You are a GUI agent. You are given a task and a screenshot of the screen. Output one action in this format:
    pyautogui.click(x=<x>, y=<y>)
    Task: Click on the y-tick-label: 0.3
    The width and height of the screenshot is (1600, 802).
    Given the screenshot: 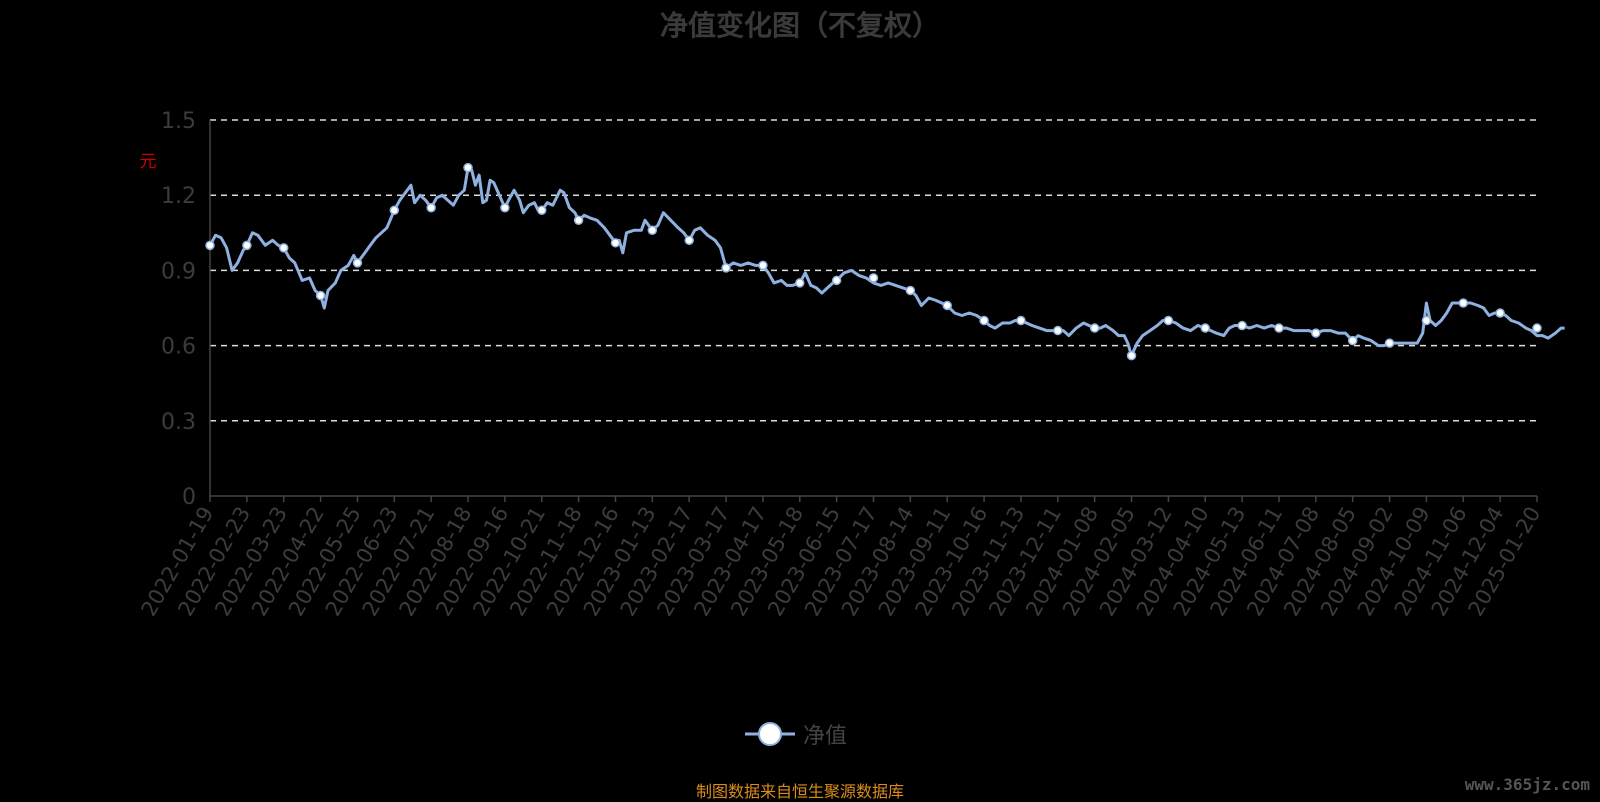 What is the action you would take?
    pyautogui.click(x=178, y=422)
    